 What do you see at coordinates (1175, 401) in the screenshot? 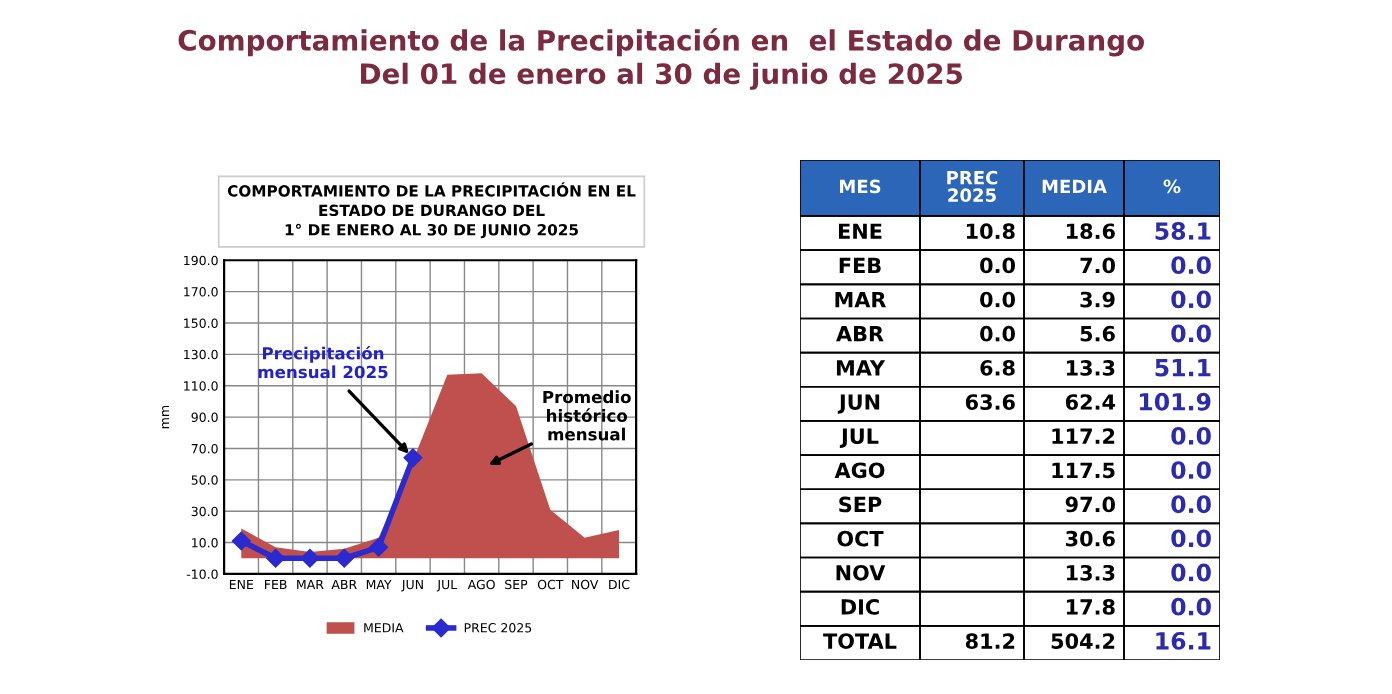
I see `data-label: 101.9` at bounding box center [1175, 401].